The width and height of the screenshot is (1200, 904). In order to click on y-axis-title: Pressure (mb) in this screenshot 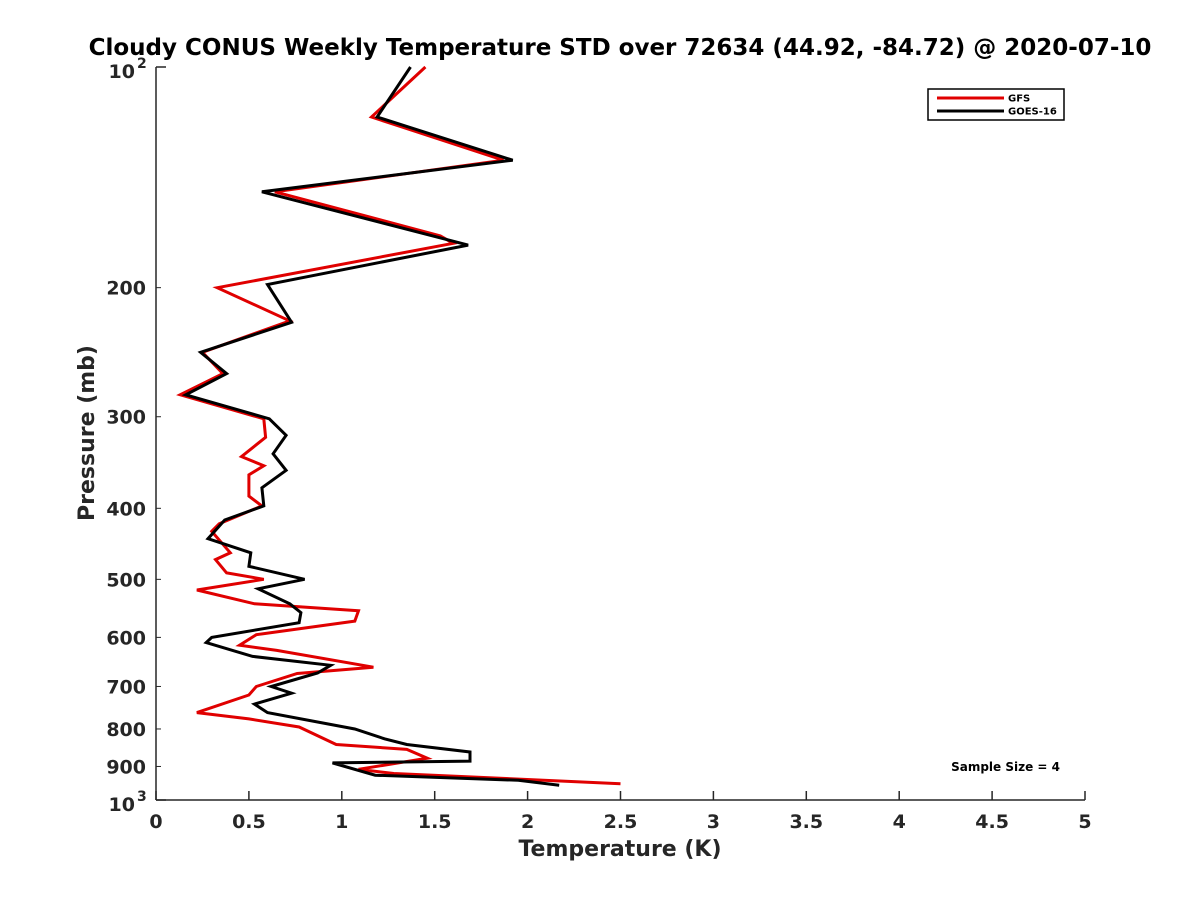, I will do `click(87, 433)`.